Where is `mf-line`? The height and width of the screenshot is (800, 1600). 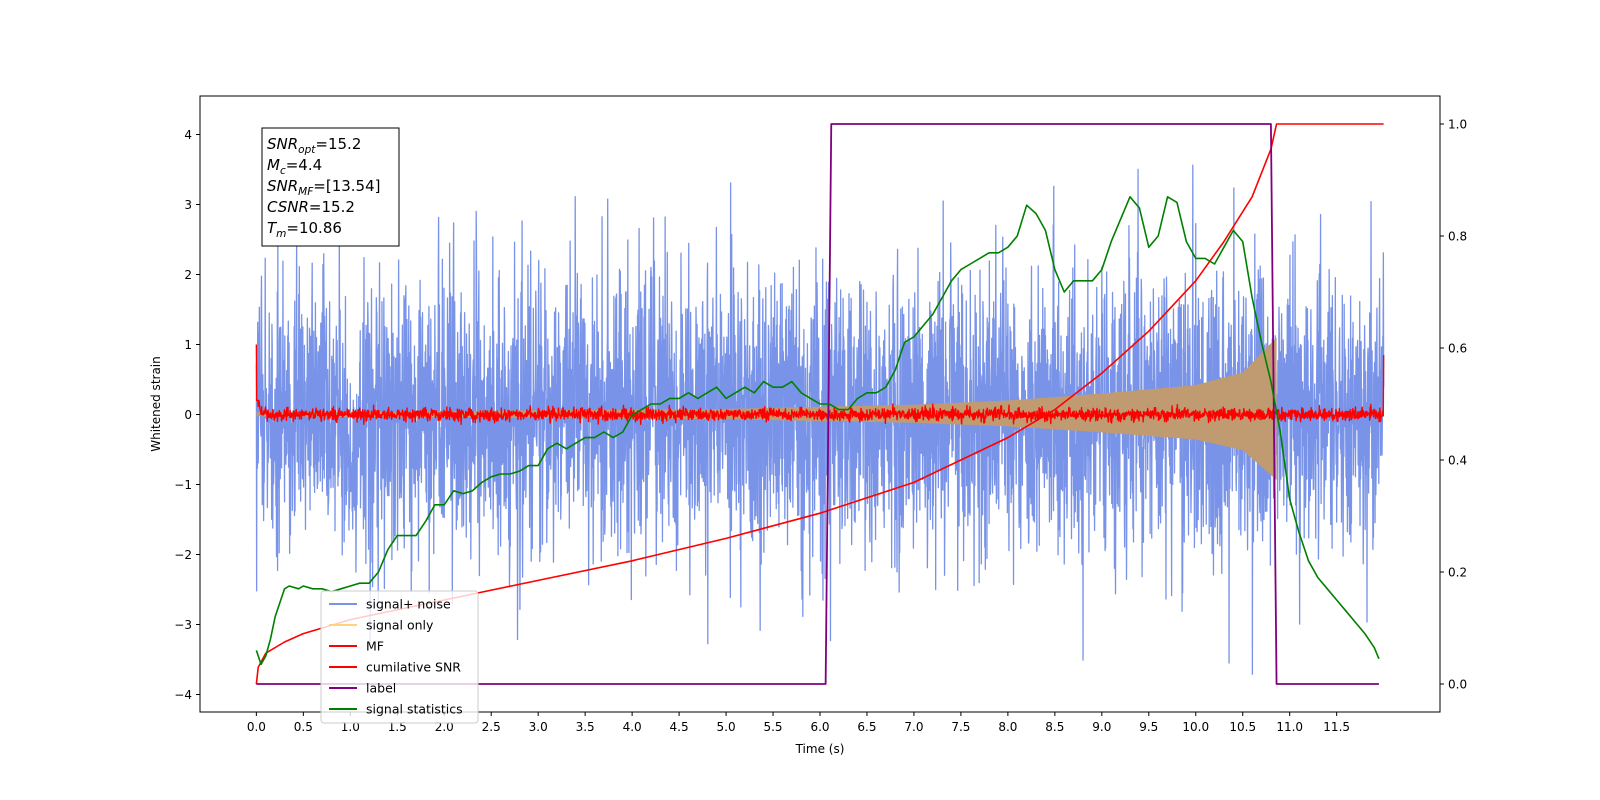 mf-line is located at coordinates (820, 384).